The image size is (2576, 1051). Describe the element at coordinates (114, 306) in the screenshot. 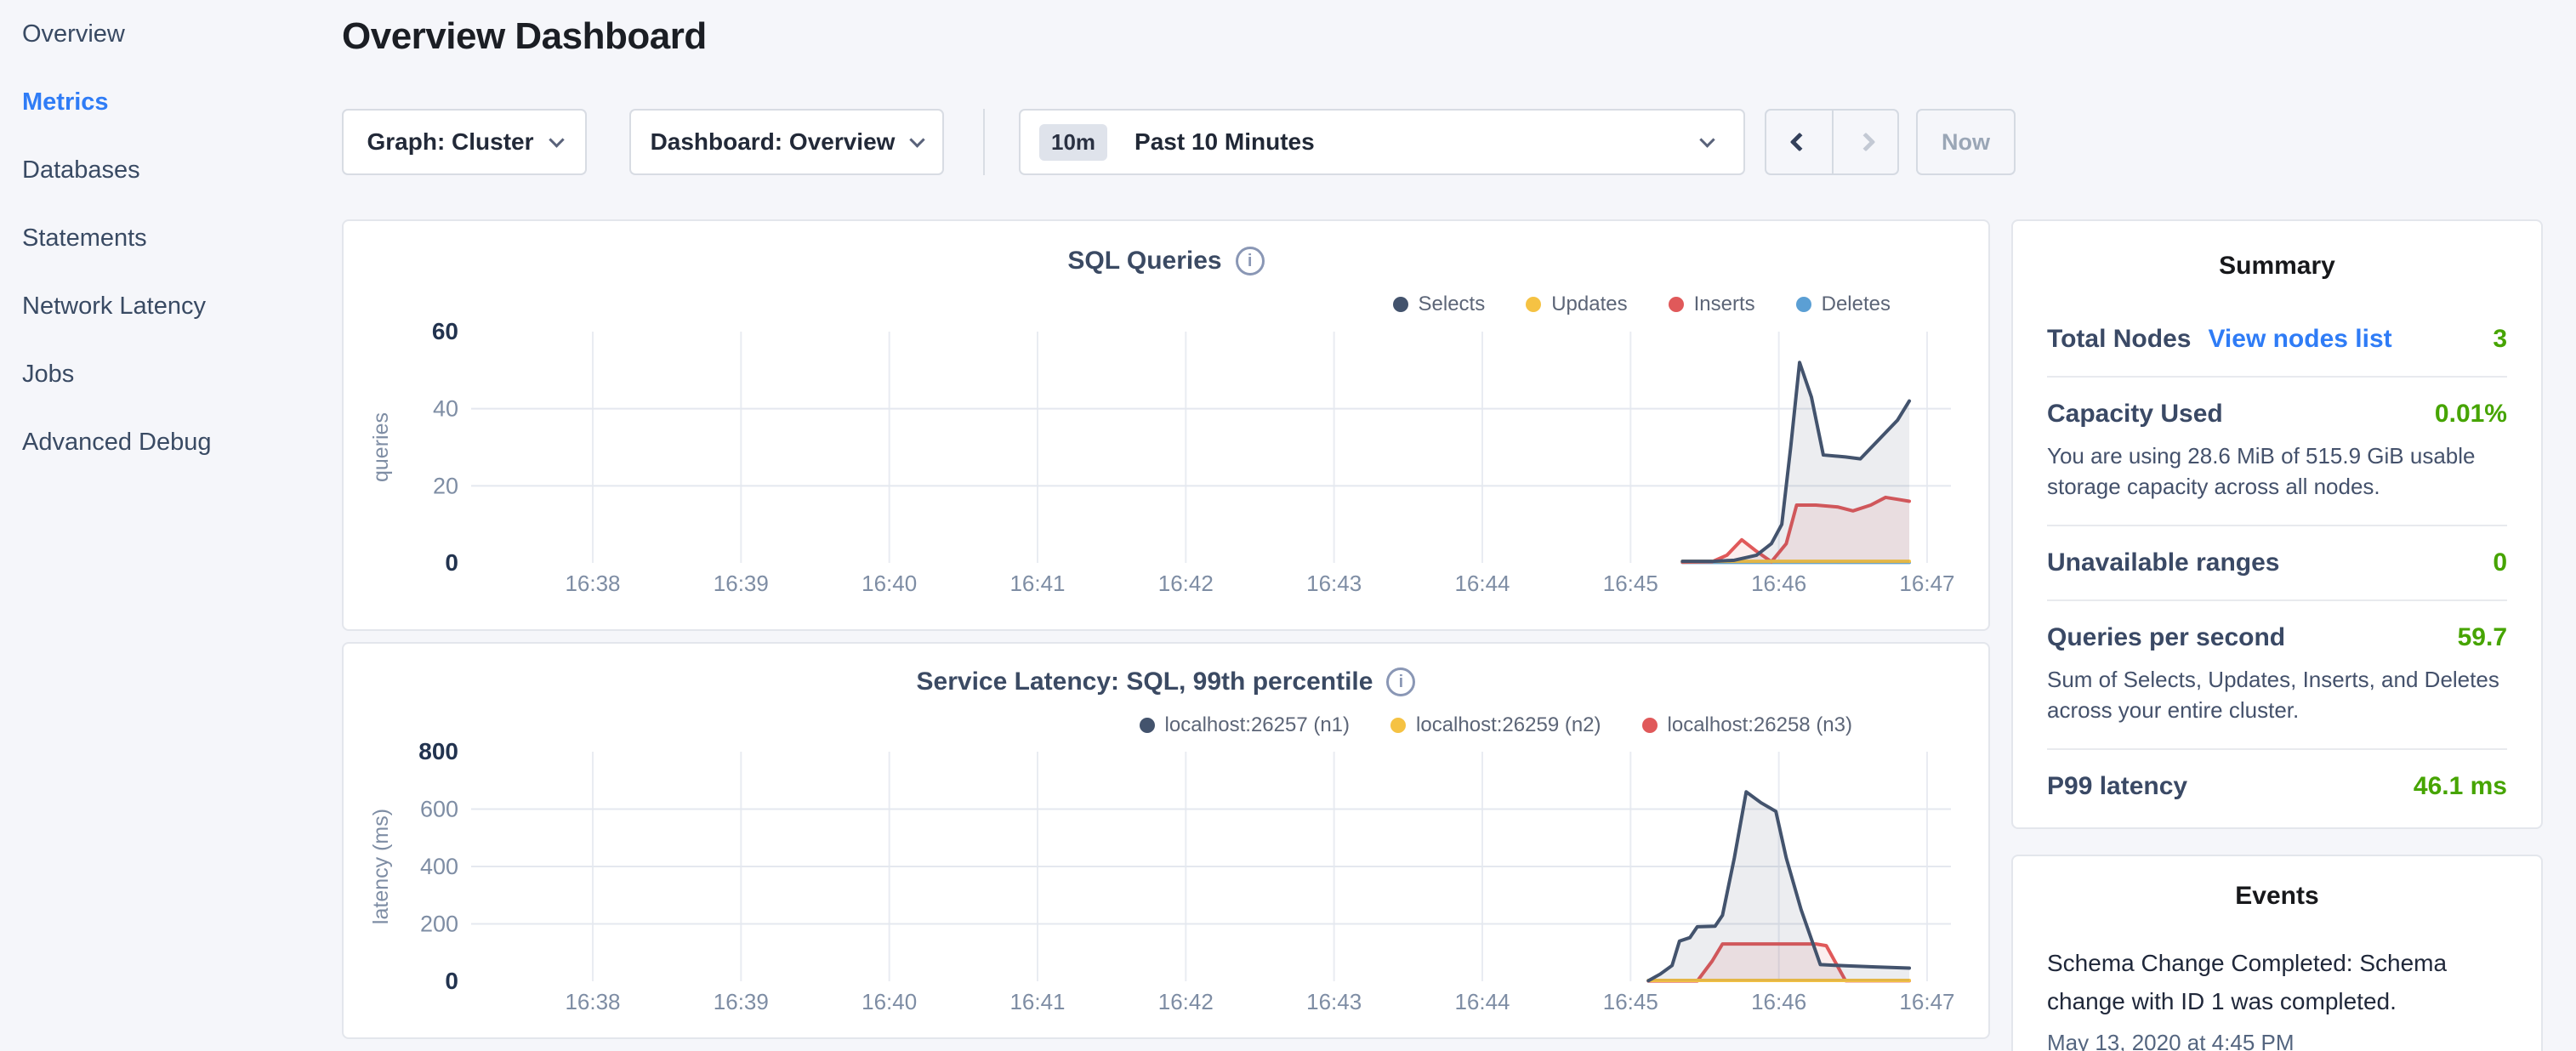

I see `sidebar-item-network-latency: Network Latency` at that location.